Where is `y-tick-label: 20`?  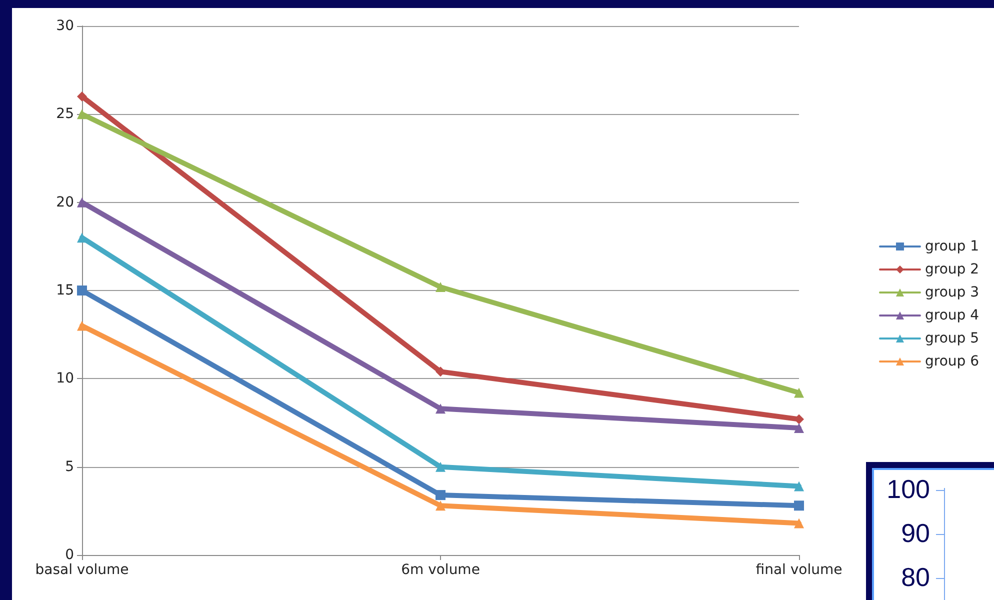
y-tick-label: 20 is located at coordinates (65, 202).